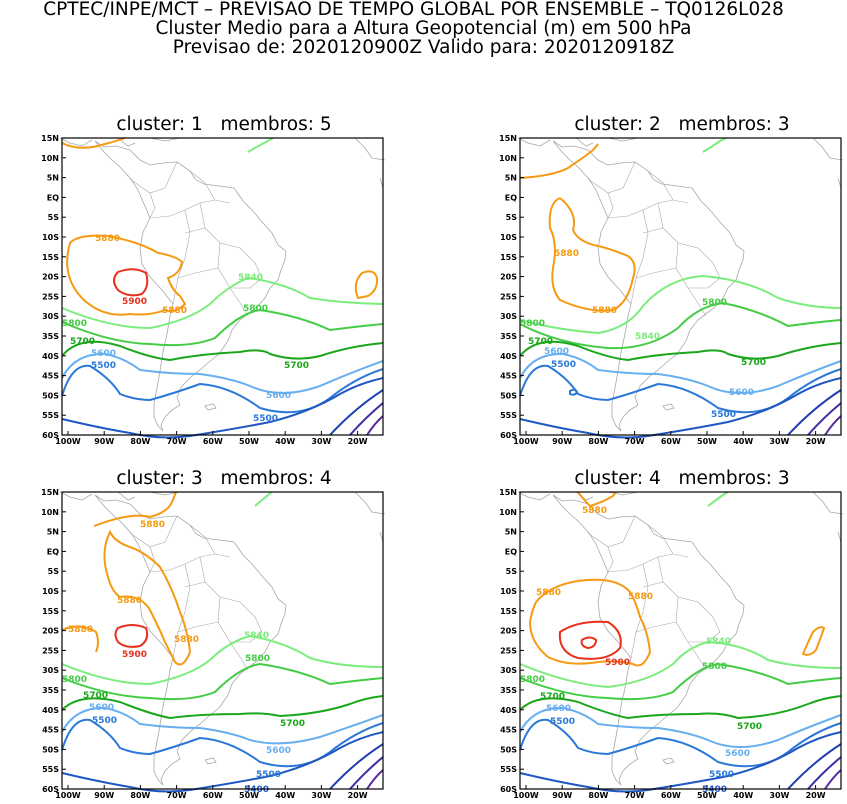 This screenshot has width=847, height=804. What do you see at coordinates (50, 356) in the screenshot?
I see `lat-tick-label: 40S` at bounding box center [50, 356].